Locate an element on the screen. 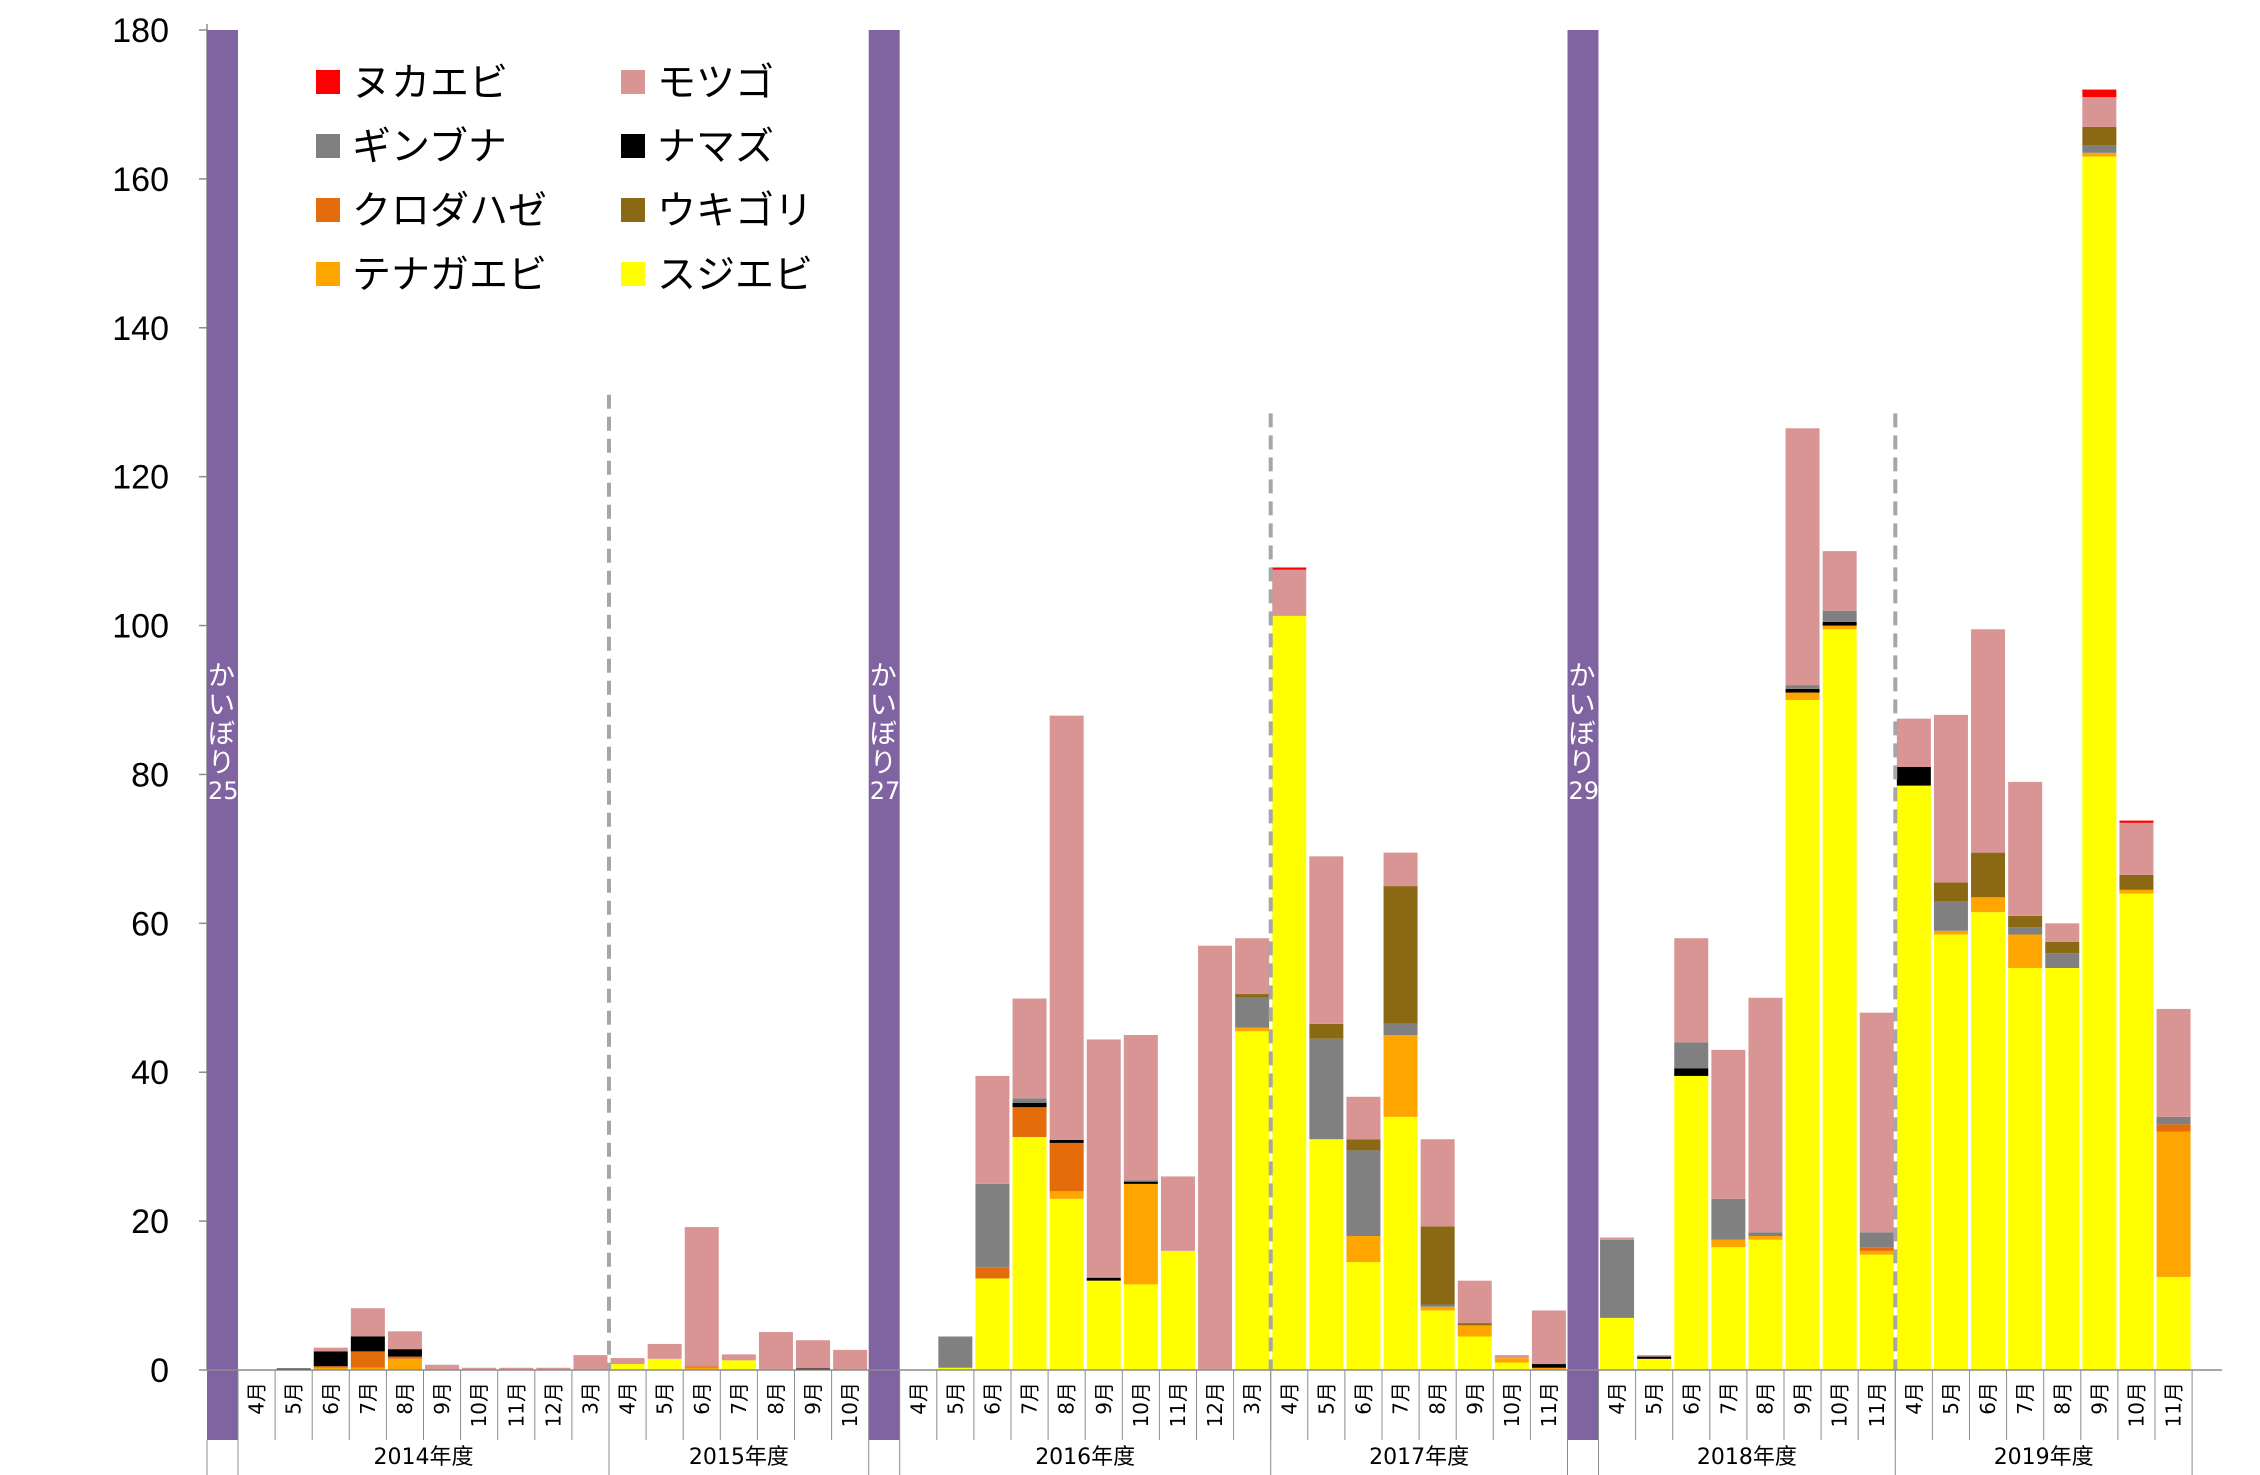 The image size is (2260, 1475). x-tick-label: 11月 is located at coordinates (516, 1404).